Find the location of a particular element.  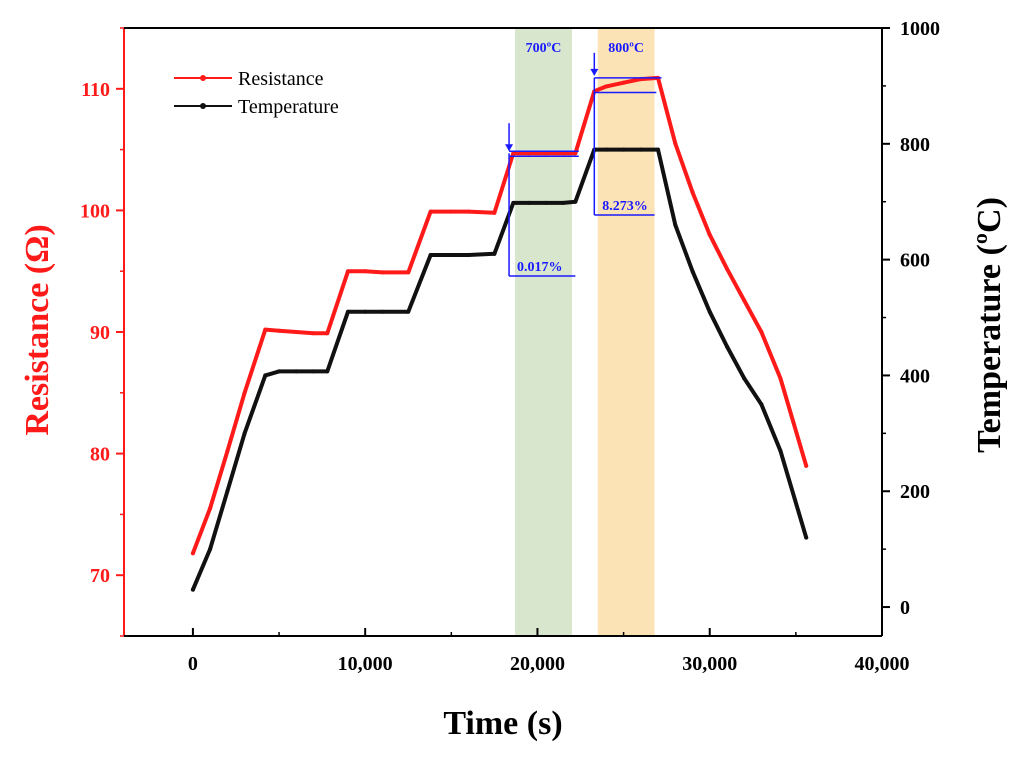

band-label-1: 800ºC is located at coordinates (626, 48).